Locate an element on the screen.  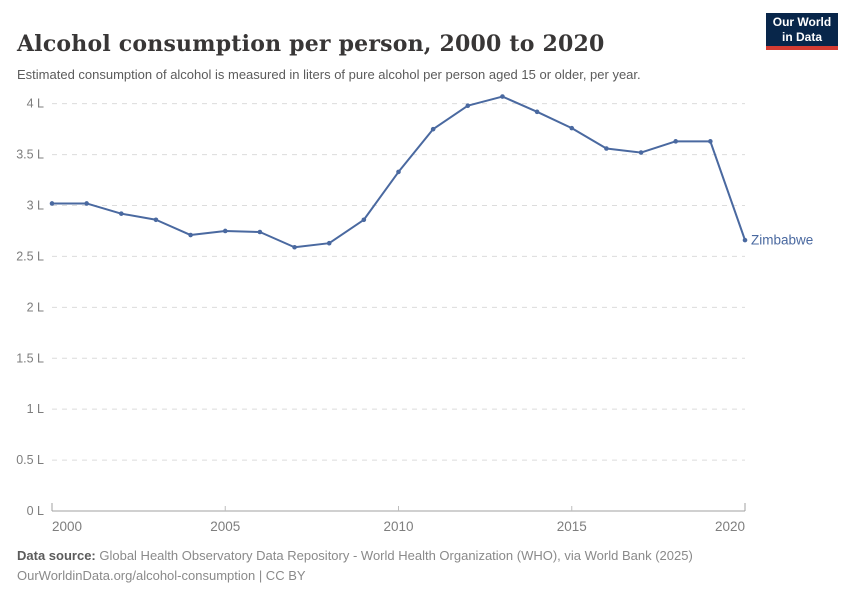
data-source-label: Data source: is located at coordinates (56, 555).